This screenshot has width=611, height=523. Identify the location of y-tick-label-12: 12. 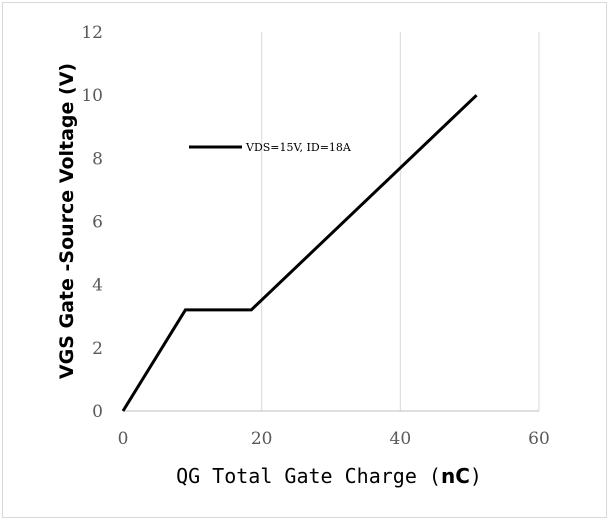
(92, 33).